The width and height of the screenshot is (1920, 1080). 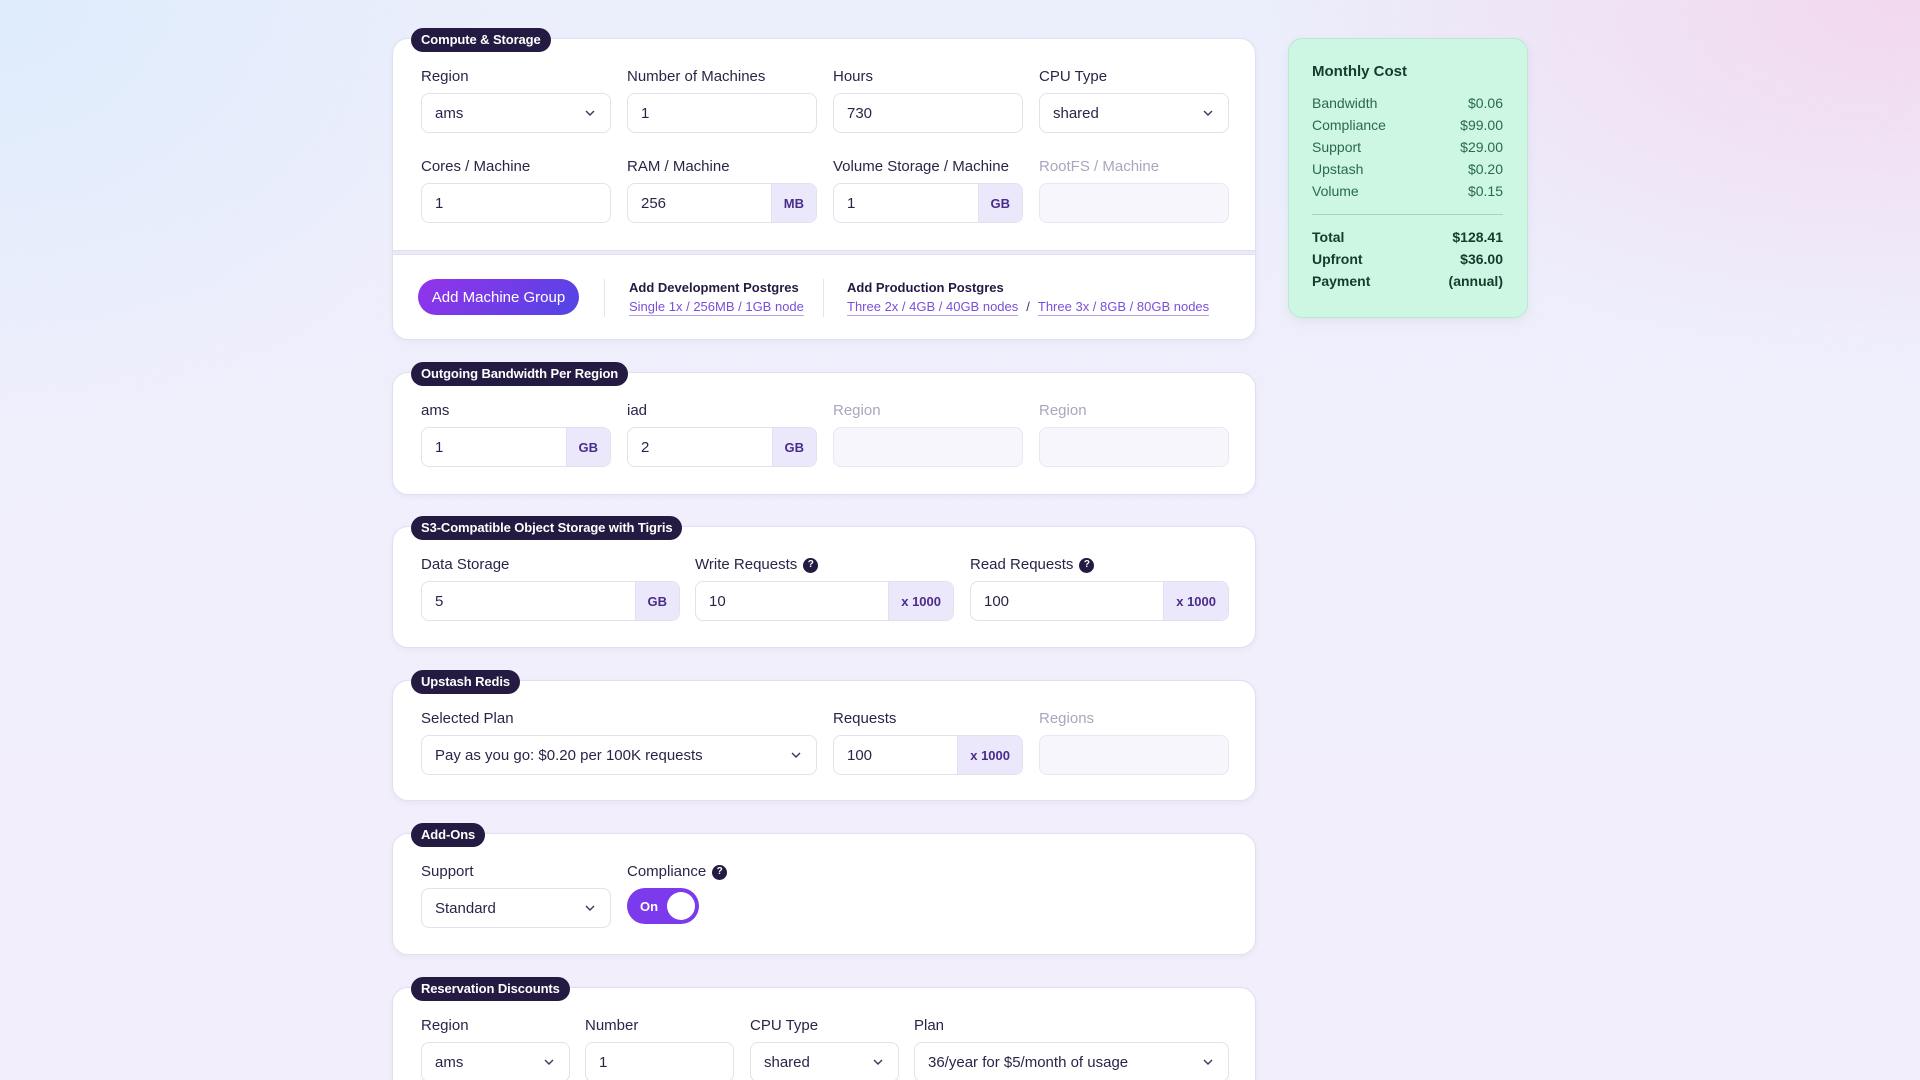 I want to click on upstash-requests-unit: x 1000, so click(x=989, y=755).